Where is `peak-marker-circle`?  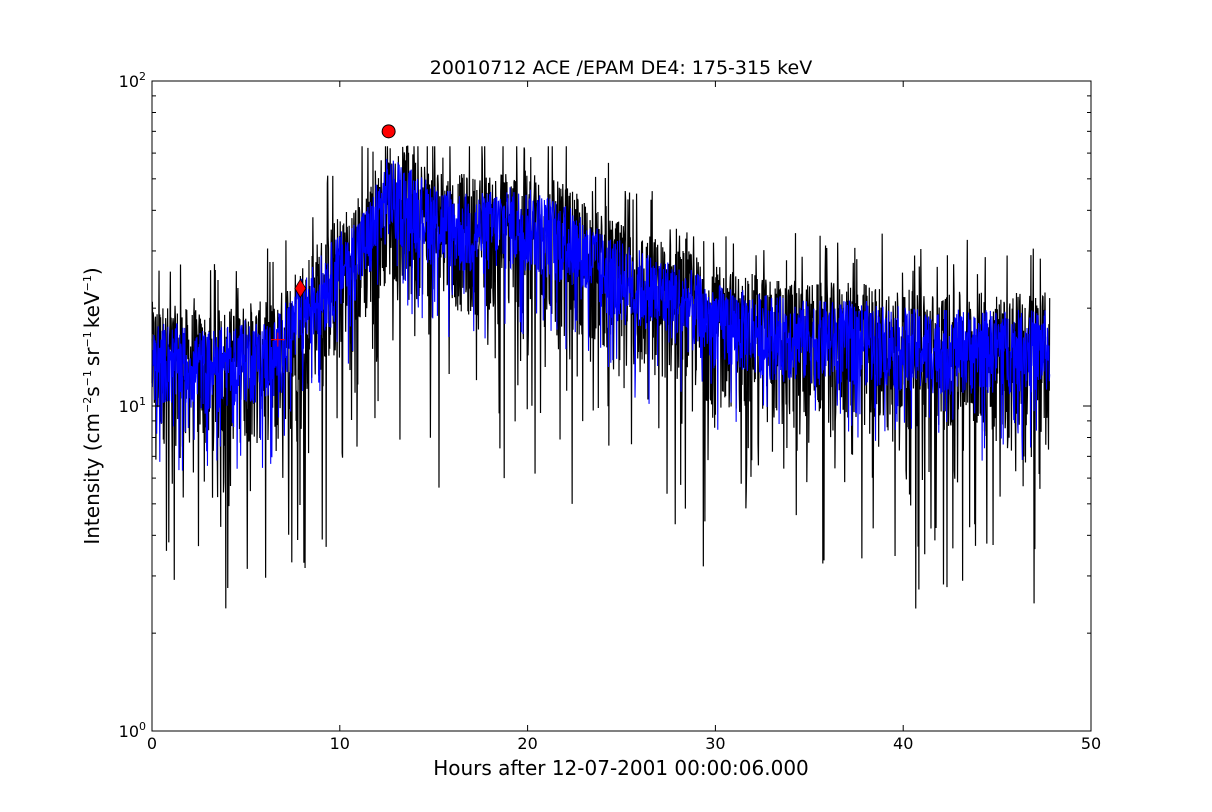
peak-marker-circle is located at coordinates (388, 131).